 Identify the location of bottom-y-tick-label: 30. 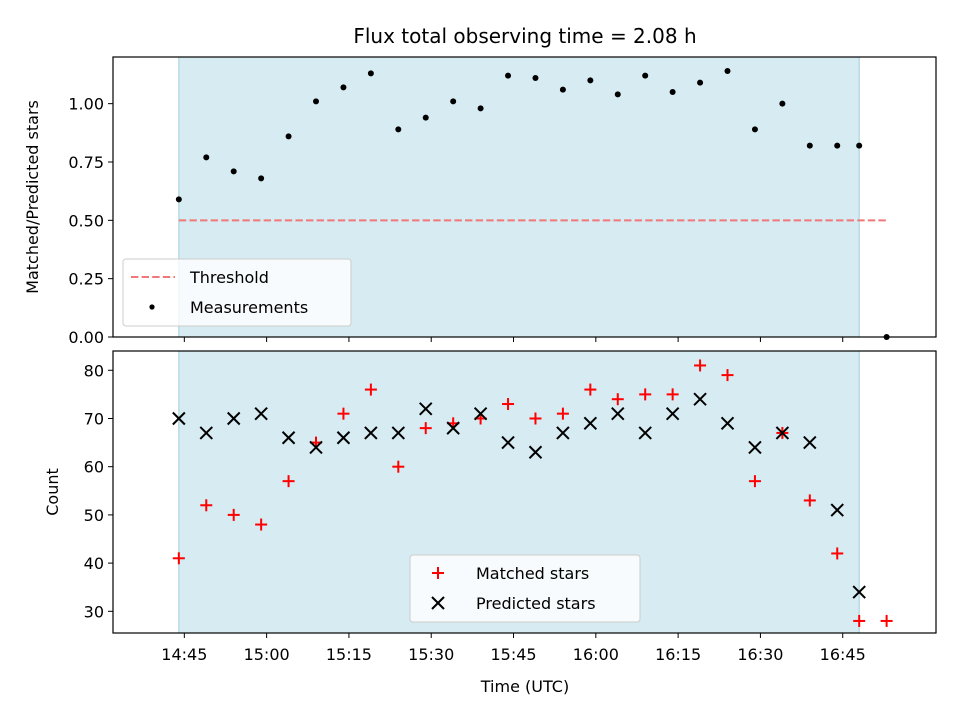
(94, 611).